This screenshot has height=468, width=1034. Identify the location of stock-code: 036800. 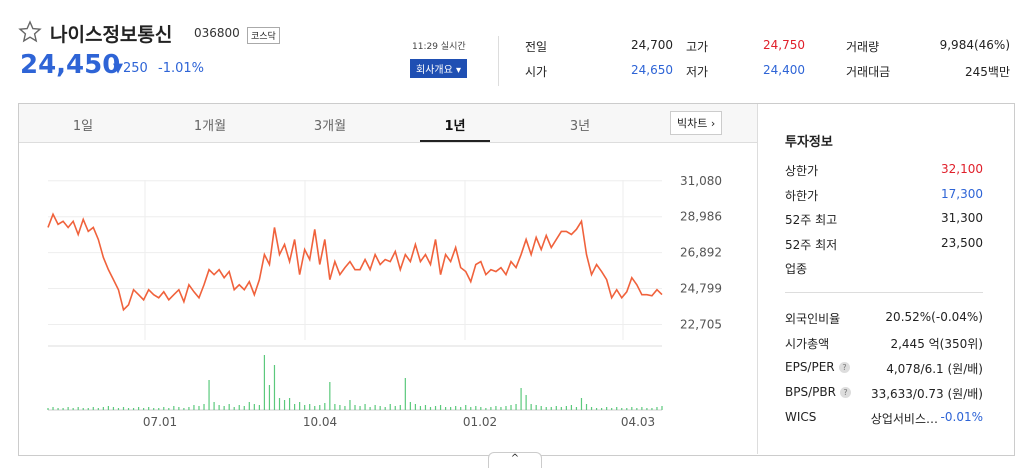
(217, 33).